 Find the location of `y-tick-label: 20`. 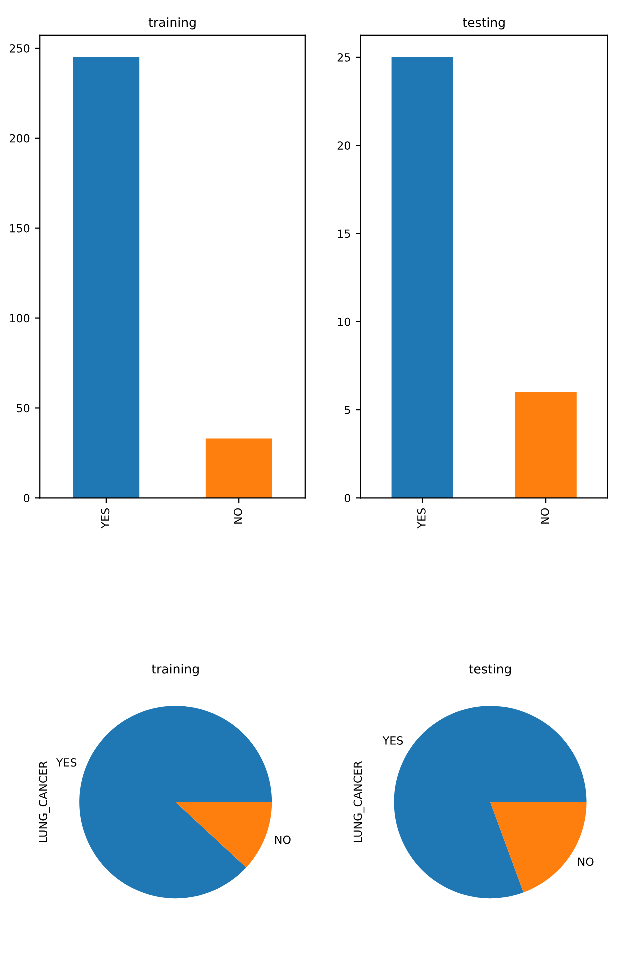

y-tick-label: 20 is located at coordinates (344, 146).